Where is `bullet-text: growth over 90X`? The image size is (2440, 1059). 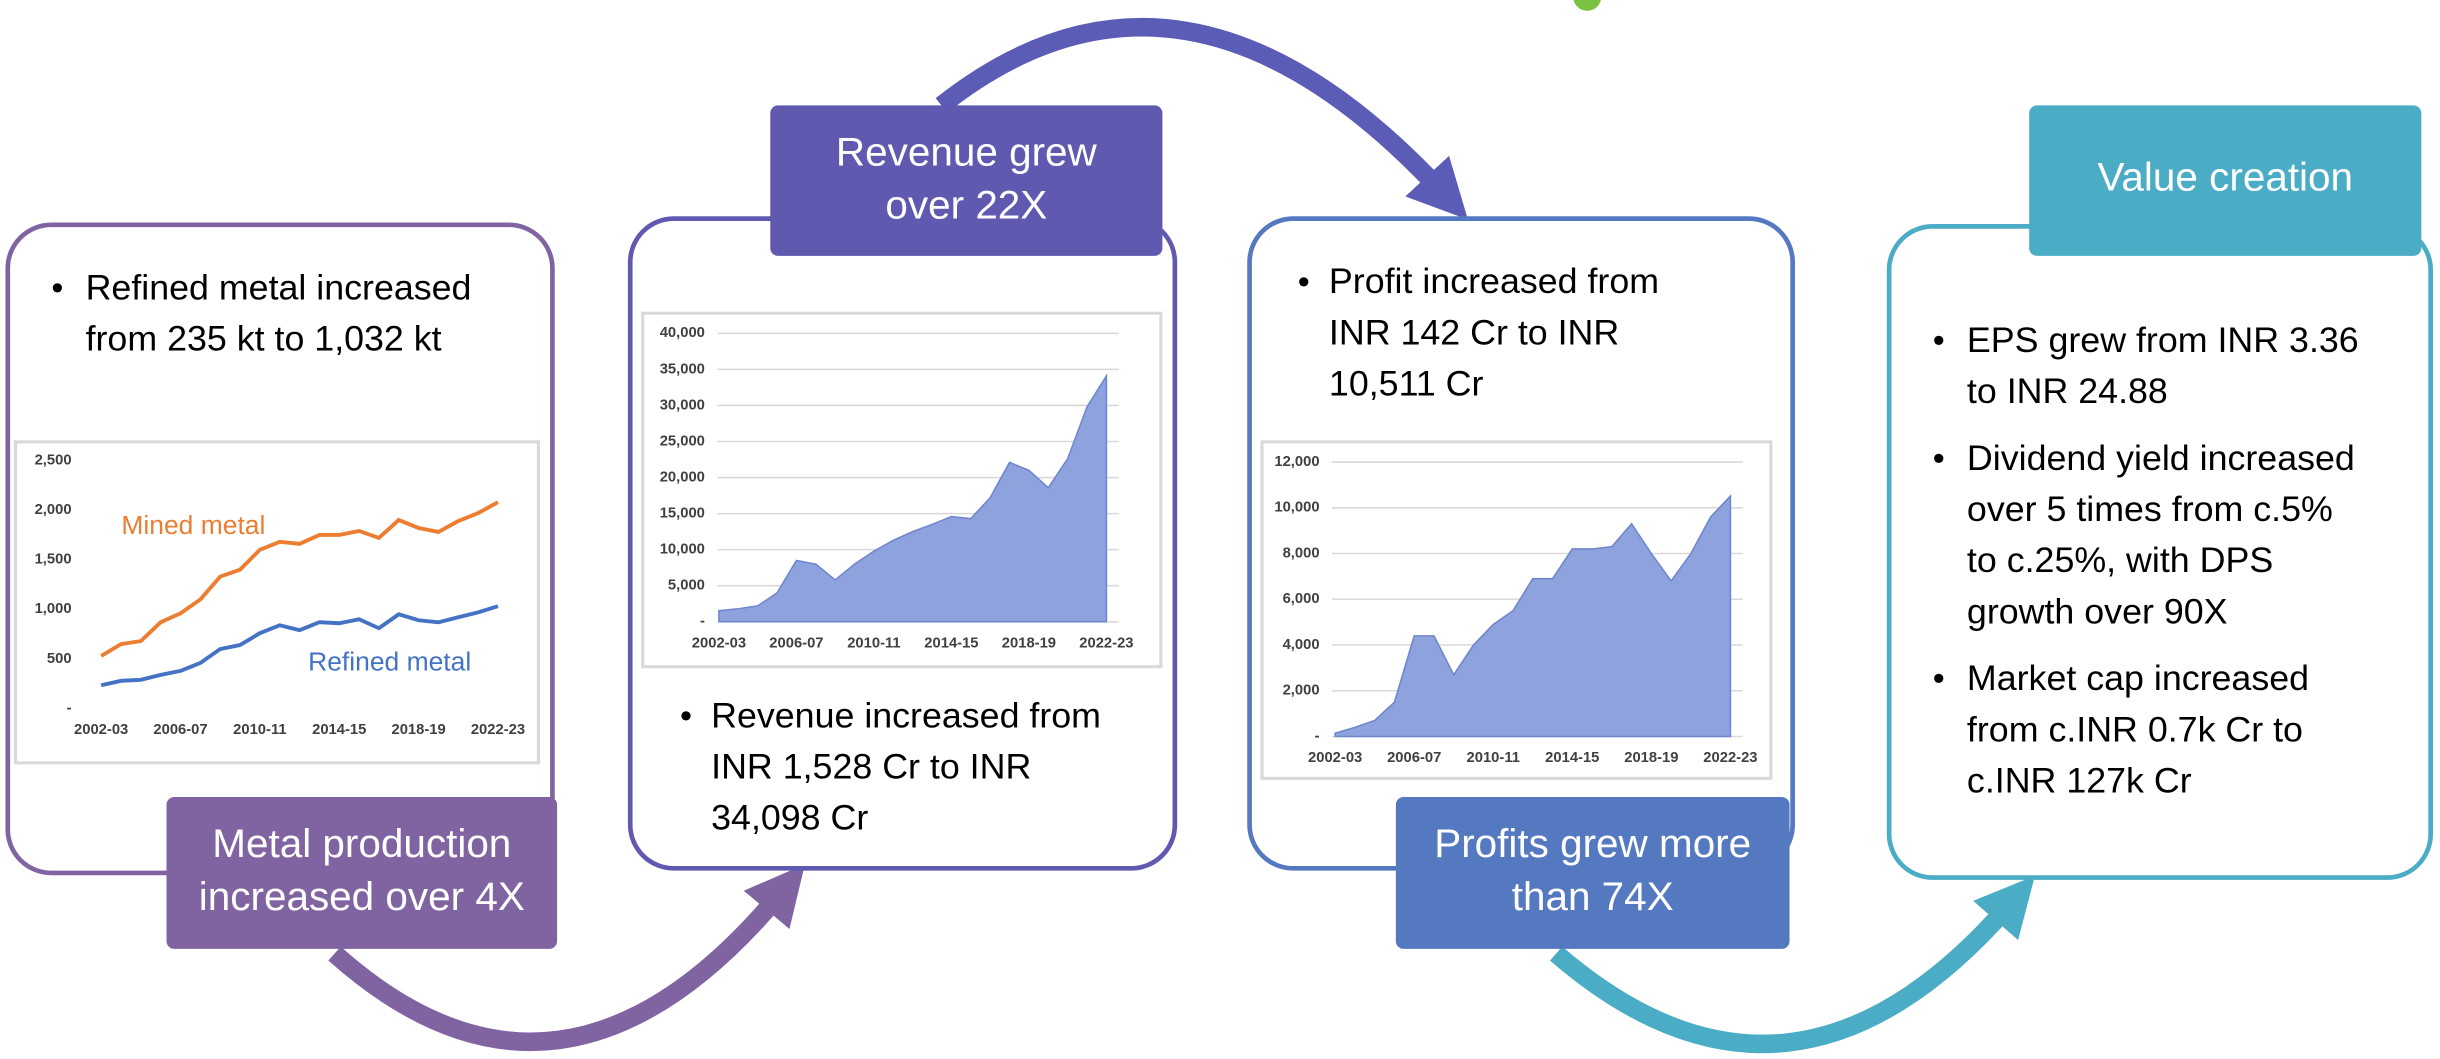 bullet-text: growth over 90X is located at coordinates (2097, 611).